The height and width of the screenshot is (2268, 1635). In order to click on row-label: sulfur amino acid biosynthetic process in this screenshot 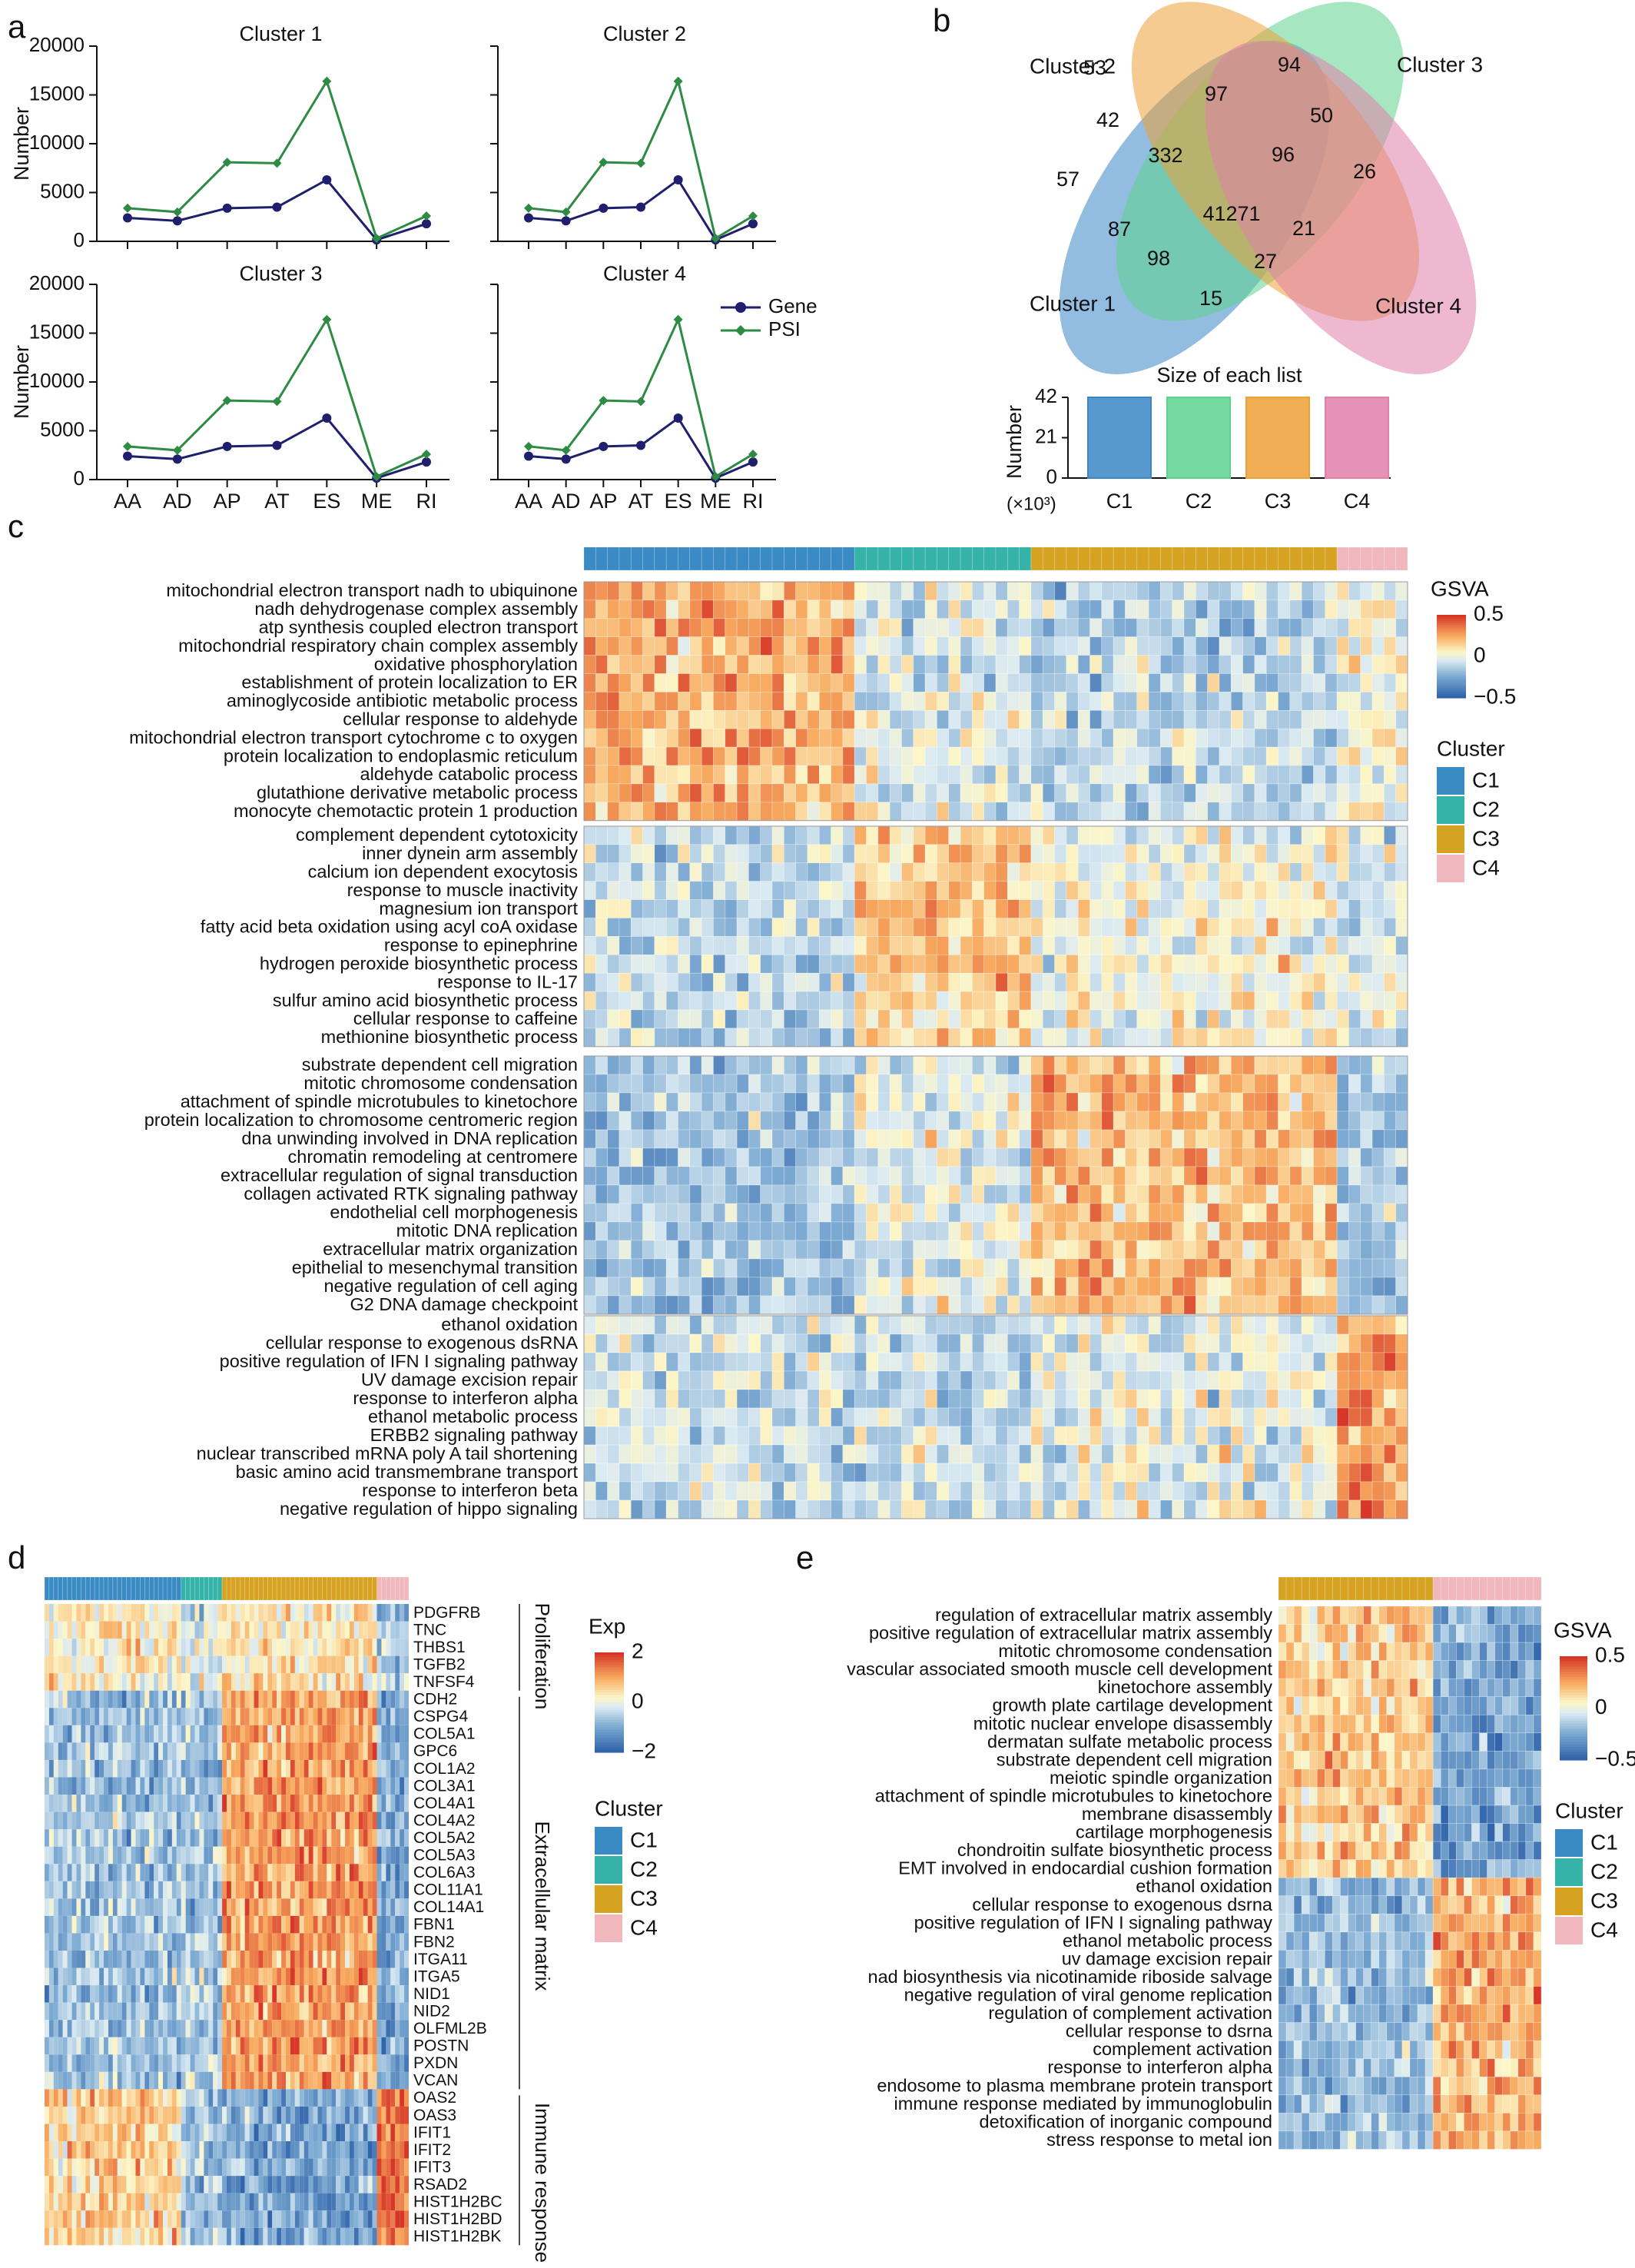, I will do `click(425, 1000)`.